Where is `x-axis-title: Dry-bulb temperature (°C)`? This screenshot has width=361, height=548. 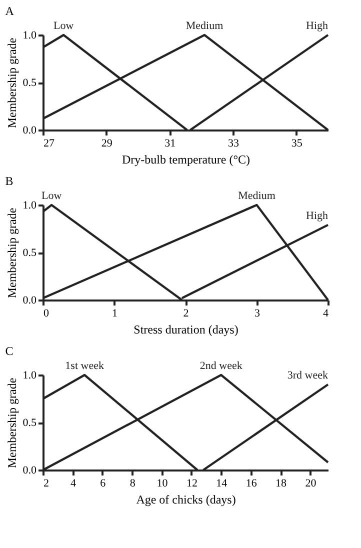
x-axis-title: Dry-bulb temperature (°C) is located at coordinates (186, 159).